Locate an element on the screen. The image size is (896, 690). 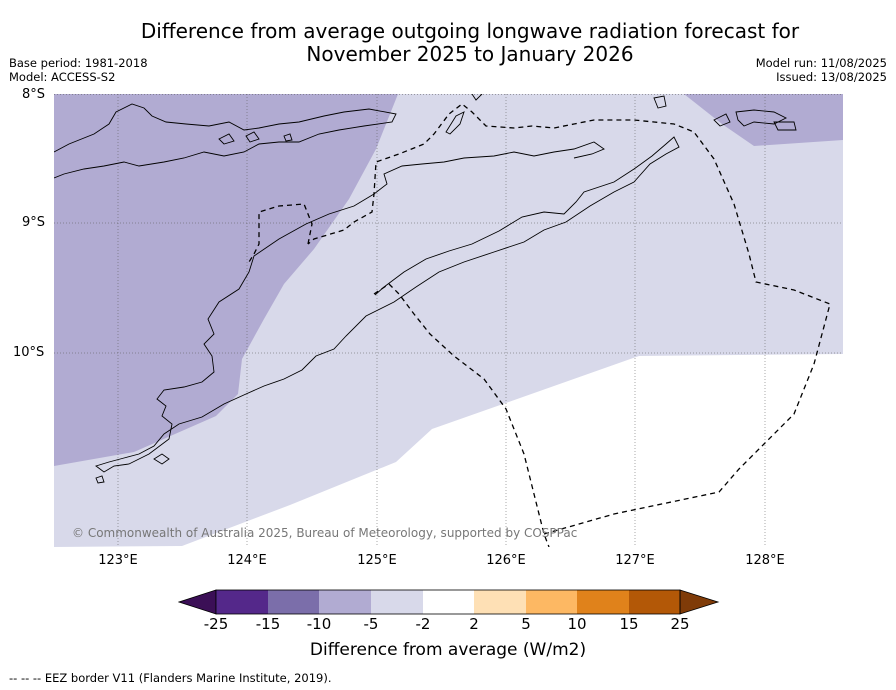
colorbar-extend-high is located at coordinates (699, 602).